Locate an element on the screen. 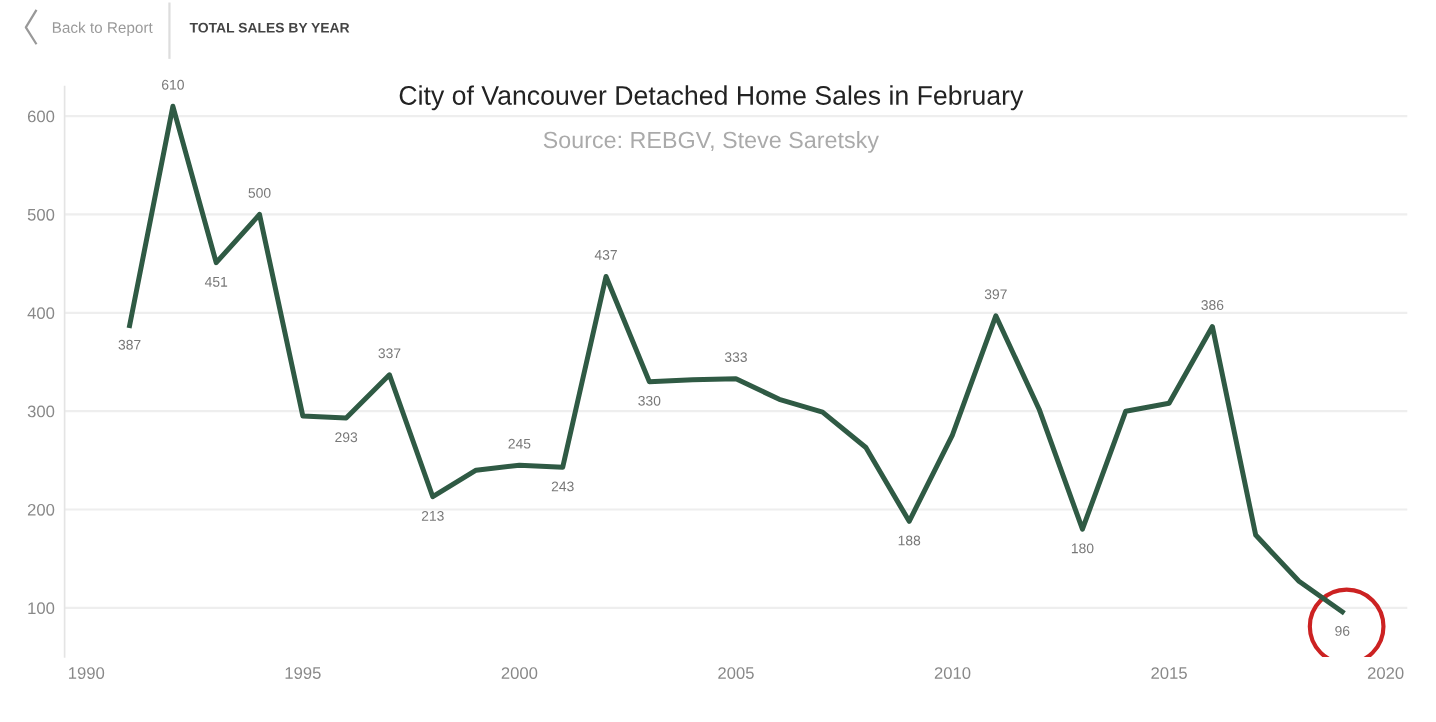 The width and height of the screenshot is (1436, 722). text: Source: REBGV, Steve Saretsky is located at coordinates (711, 142).